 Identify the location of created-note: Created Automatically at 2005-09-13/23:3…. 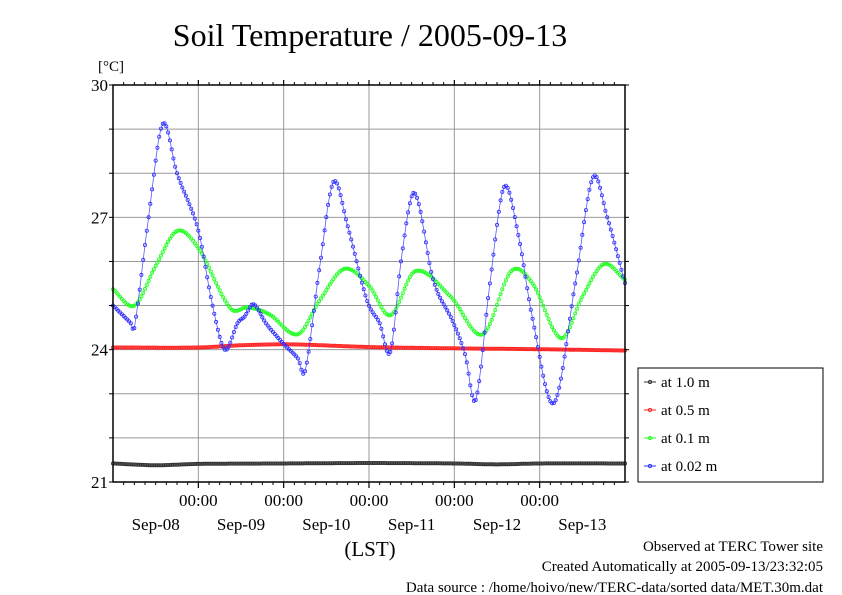
(682, 567).